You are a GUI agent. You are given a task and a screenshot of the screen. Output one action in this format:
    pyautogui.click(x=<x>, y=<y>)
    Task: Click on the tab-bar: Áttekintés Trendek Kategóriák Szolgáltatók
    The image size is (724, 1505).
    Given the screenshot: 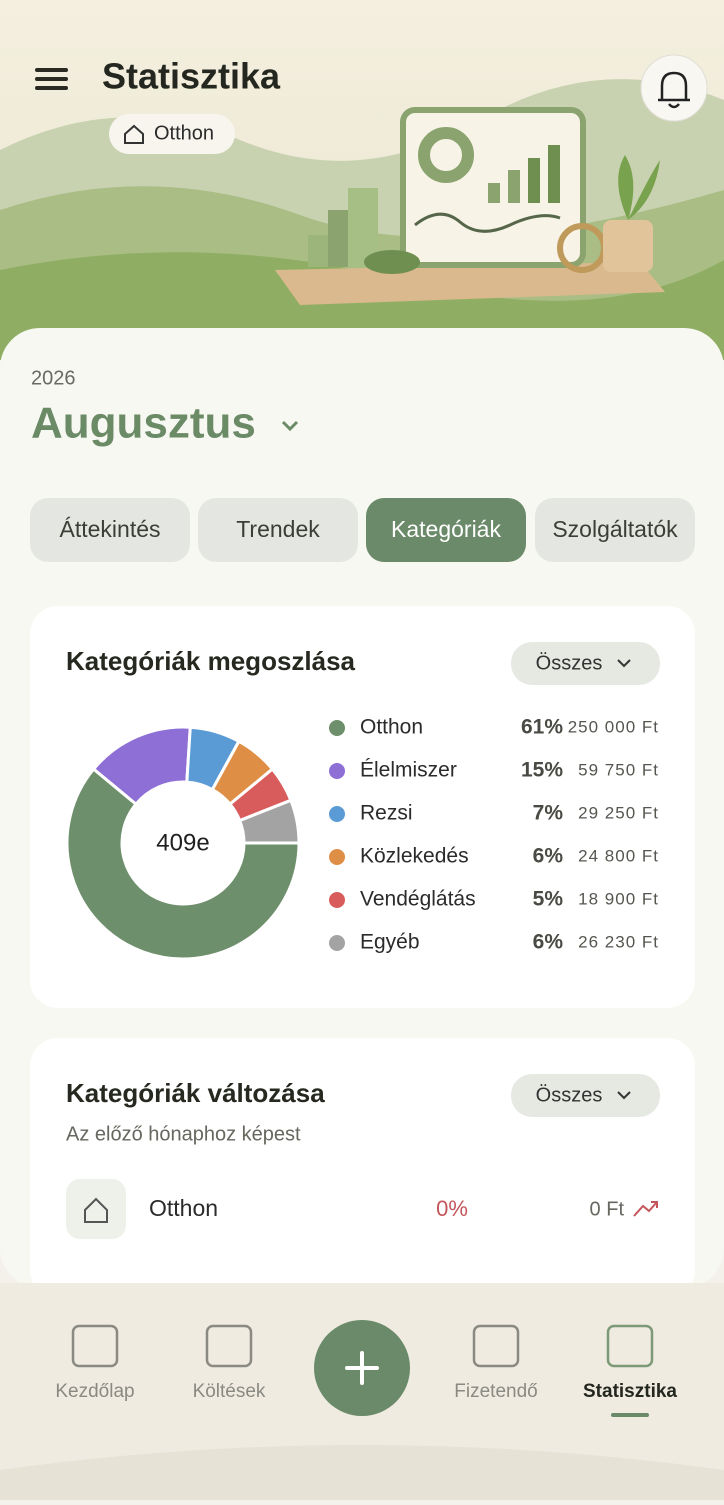 What is the action you would take?
    pyautogui.click(x=362, y=530)
    